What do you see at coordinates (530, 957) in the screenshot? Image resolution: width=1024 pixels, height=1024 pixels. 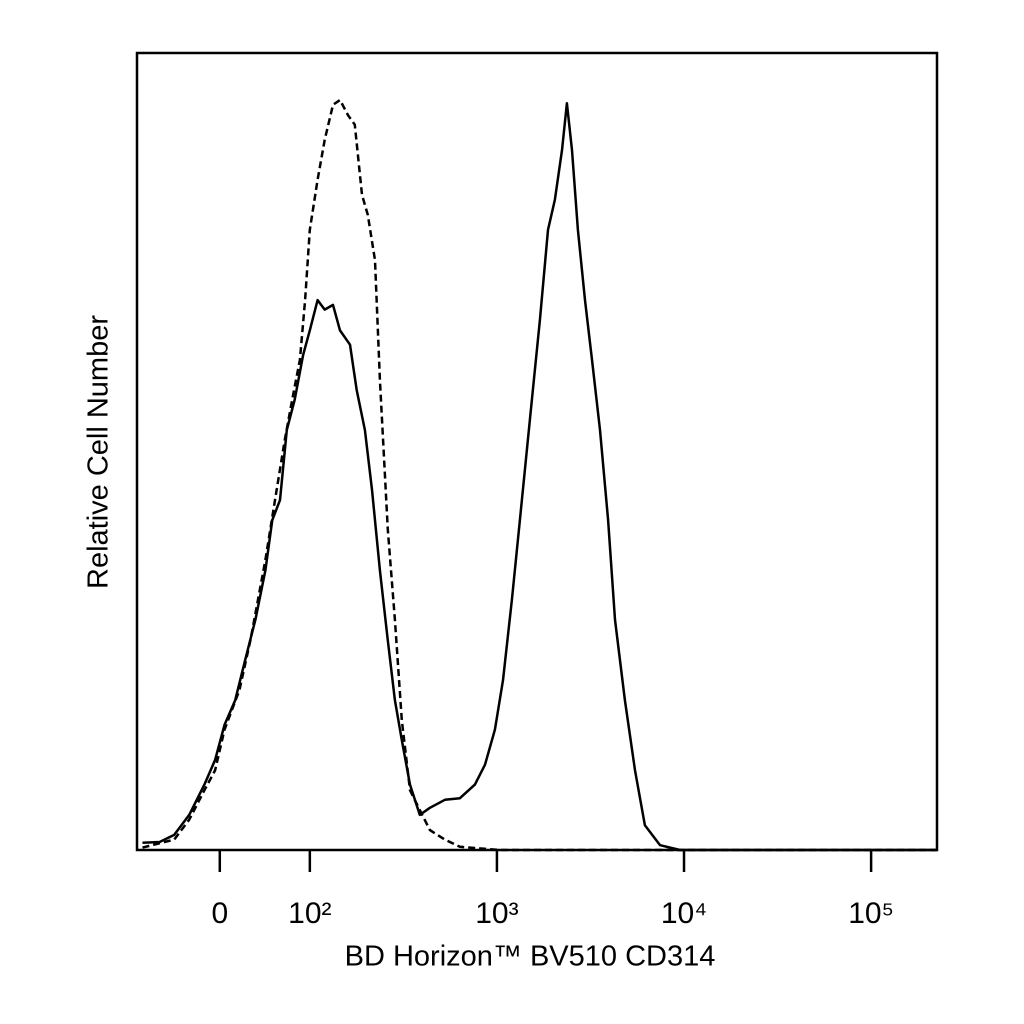 I see `x-axis-label: BD Horizon™ BV510 CD314` at bounding box center [530, 957].